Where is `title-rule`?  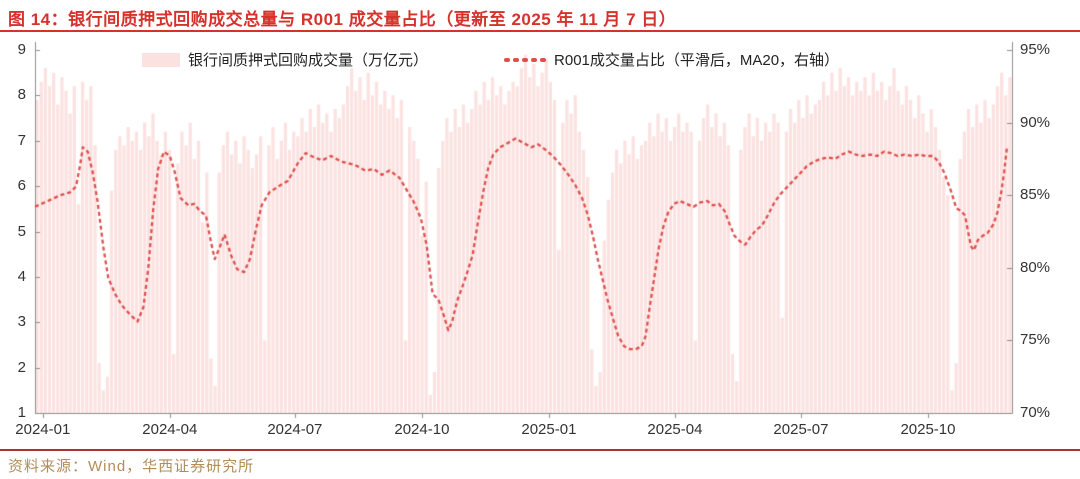
title-rule is located at coordinates (540, 31).